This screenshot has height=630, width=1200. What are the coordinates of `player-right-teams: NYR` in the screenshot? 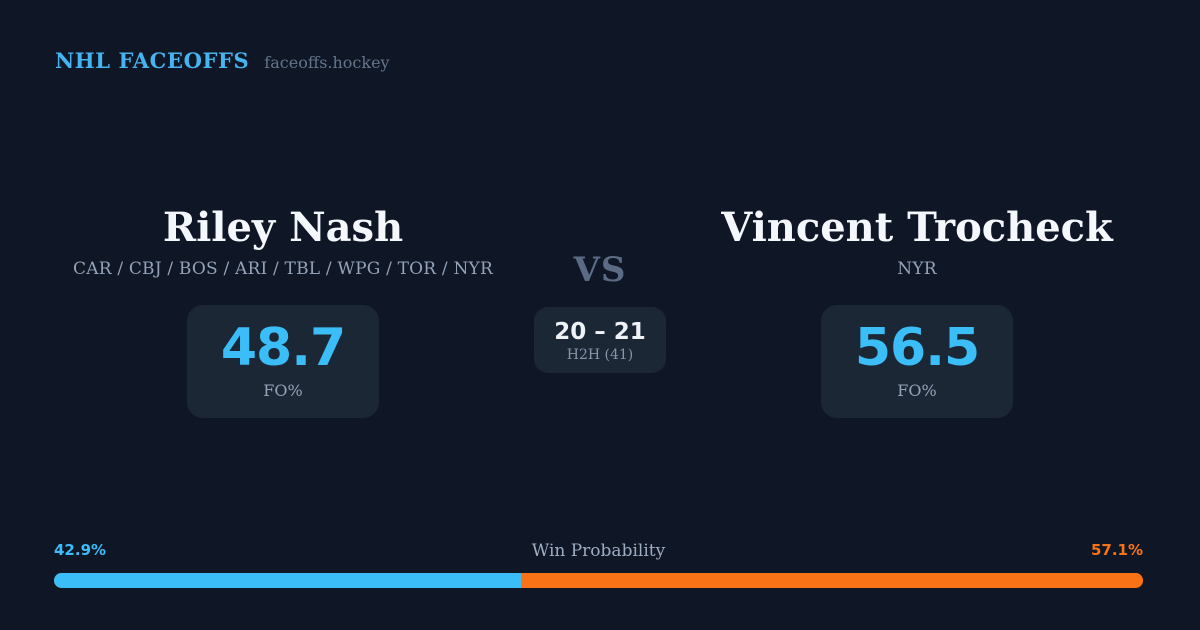 It's located at (917, 269).